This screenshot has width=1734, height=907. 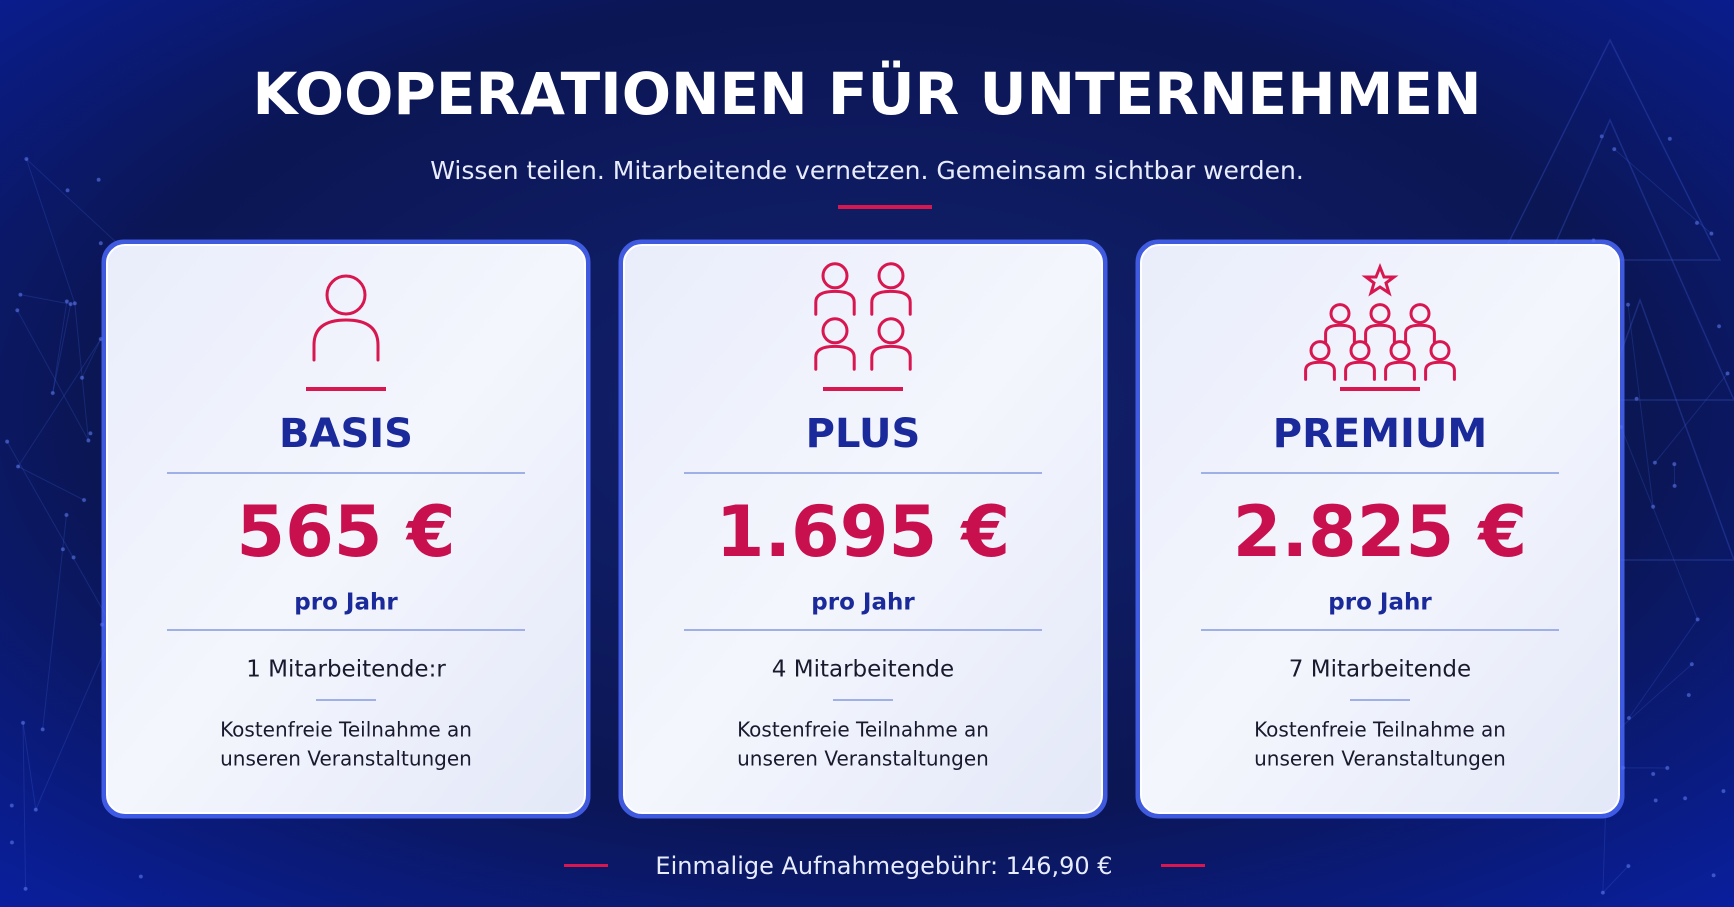 I want to click on plan-name: PREMIUM, so click(x=1380, y=434).